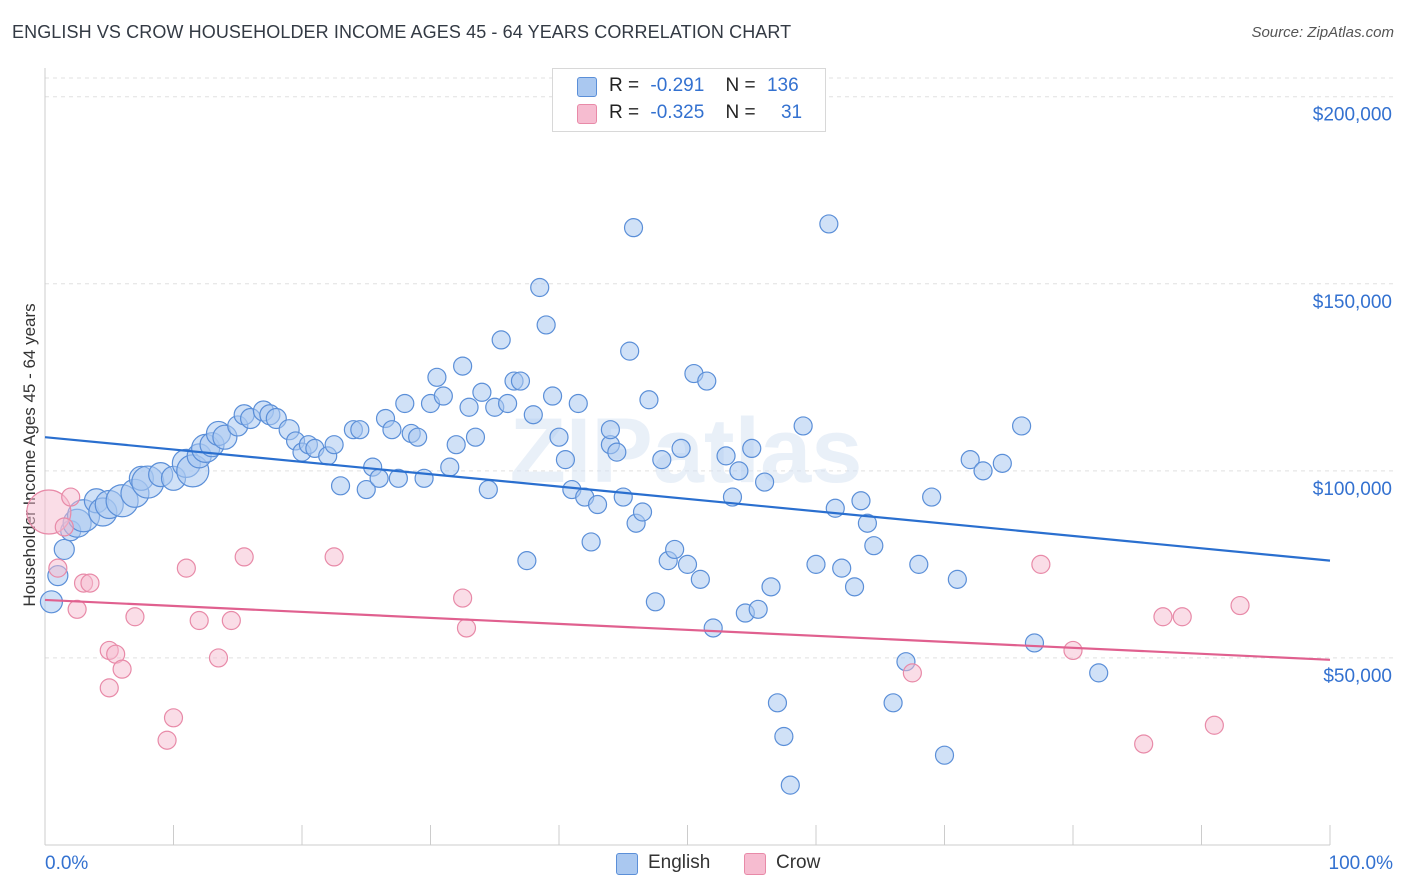 This screenshot has width=1406, height=892. Describe the element at coordinates (782, 85) in the screenshot. I see `legend-n-value: 136` at that location.